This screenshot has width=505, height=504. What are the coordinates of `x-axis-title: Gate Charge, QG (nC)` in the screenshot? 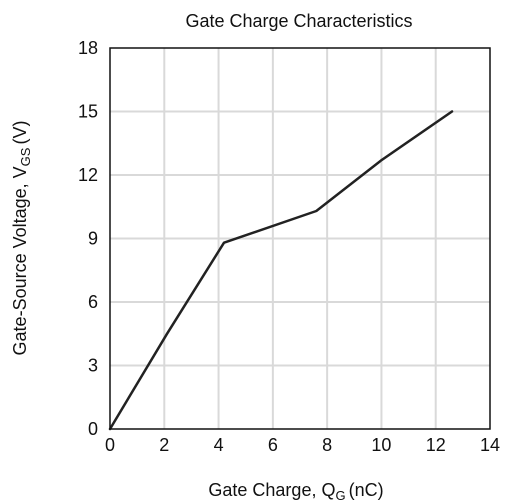 It's located at (295, 491).